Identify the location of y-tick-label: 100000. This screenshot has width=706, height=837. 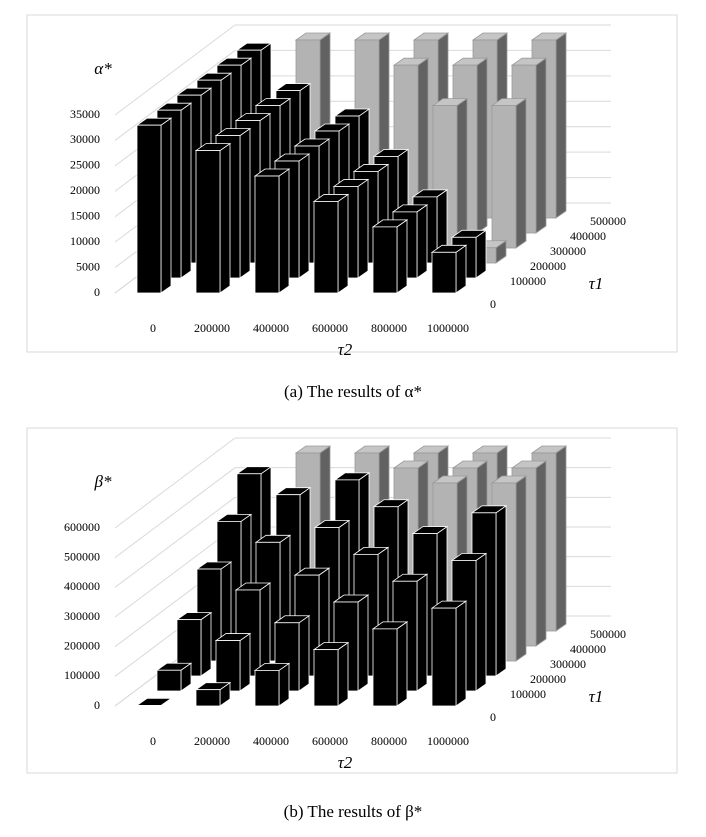
(82, 675).